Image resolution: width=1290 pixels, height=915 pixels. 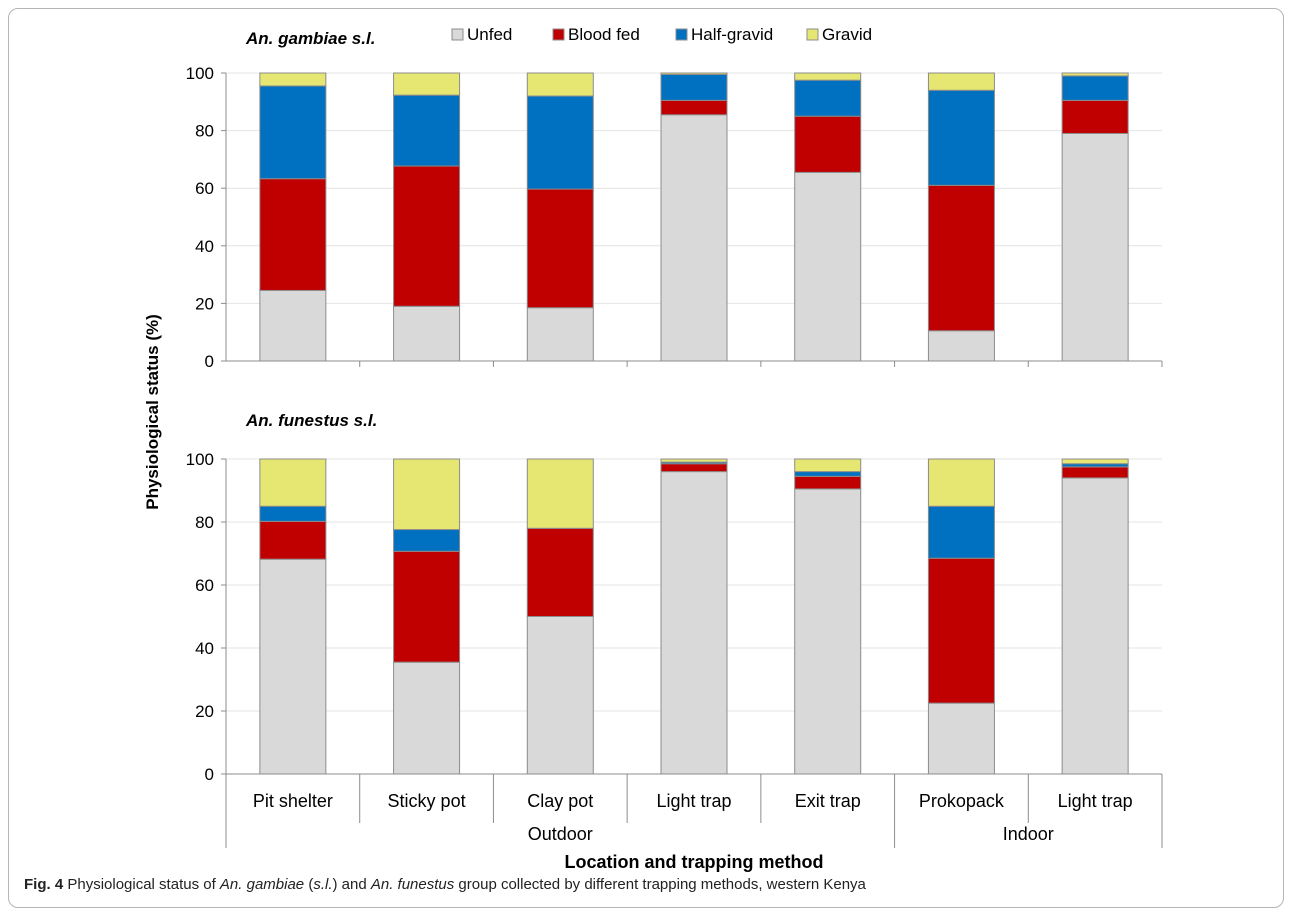 I want to click on legend-label-blood-fed: Blood fed, so click(x=604, y=34).